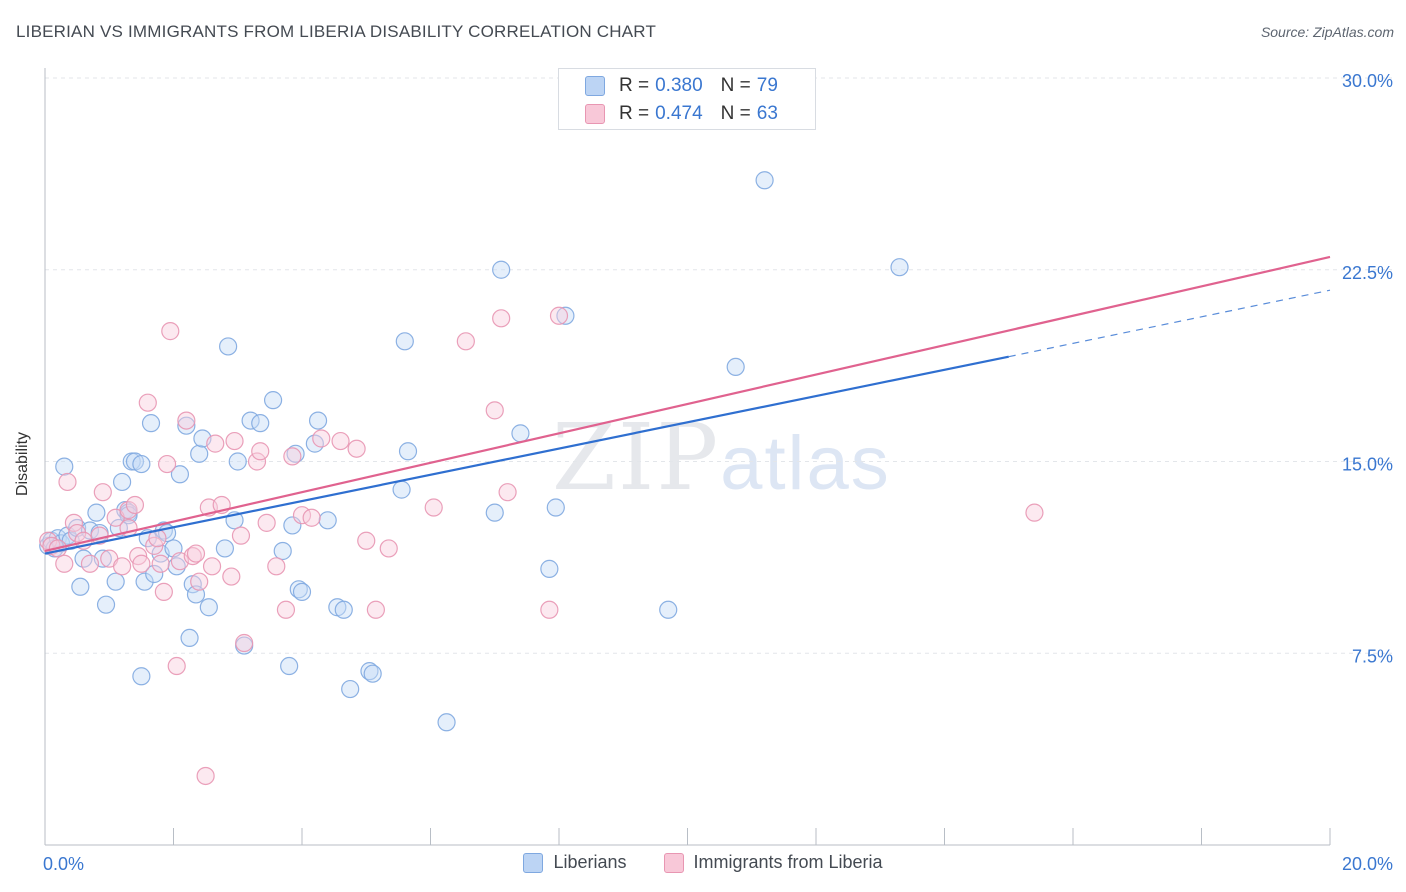 The height and width of the screenshot is (892, 1406). What do you see at coordinates (1367, 273) in the screenshot?
I see `y-tick-label: 22.5%` at bounding box center [1367, 273].